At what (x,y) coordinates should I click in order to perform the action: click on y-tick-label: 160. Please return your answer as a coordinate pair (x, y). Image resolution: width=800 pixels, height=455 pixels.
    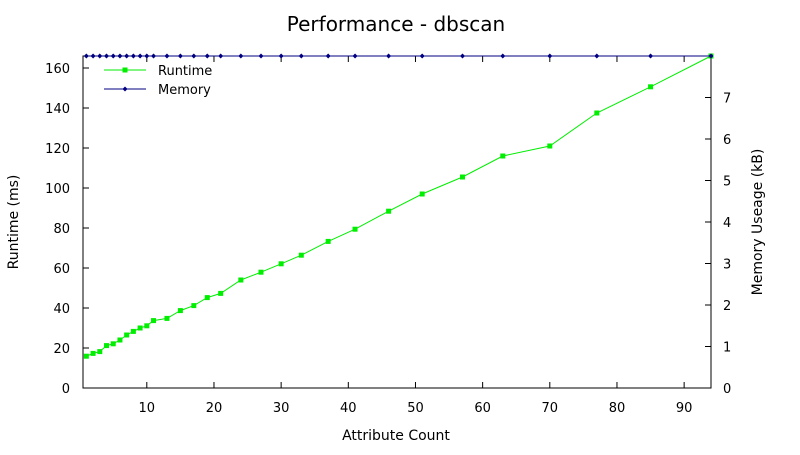
    Looking at the image, I should click on (57, 69).